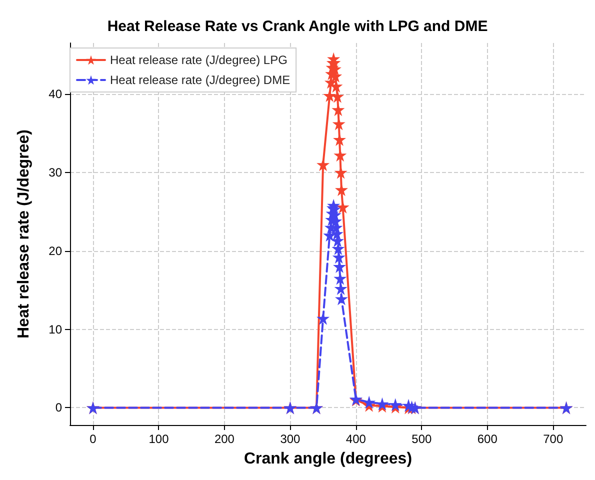 Image resolution: width=595 pixels, height=480 pixels. What do you see at coordinates (58, 407) in the screenshot?
I see `y-tick-label: 0` at bounding box center [58, 407].